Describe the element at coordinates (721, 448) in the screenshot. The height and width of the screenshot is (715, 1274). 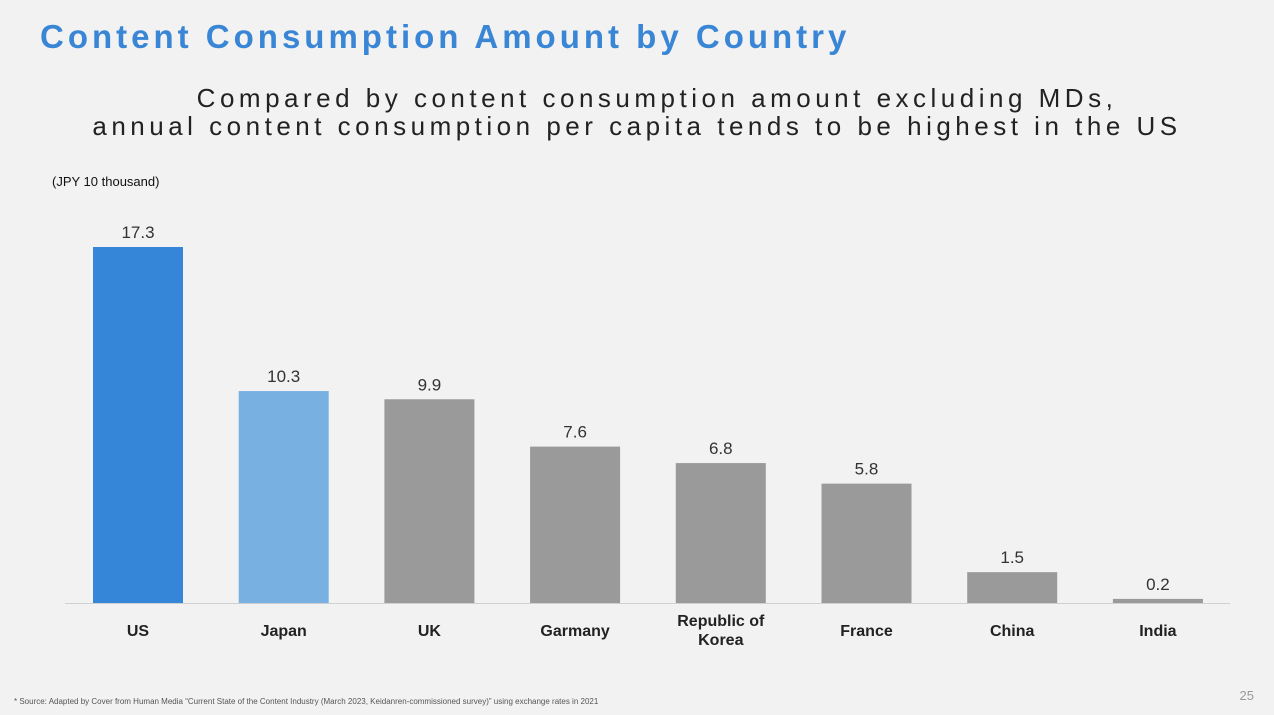
I see `data-label-4: 6.8` at that location.